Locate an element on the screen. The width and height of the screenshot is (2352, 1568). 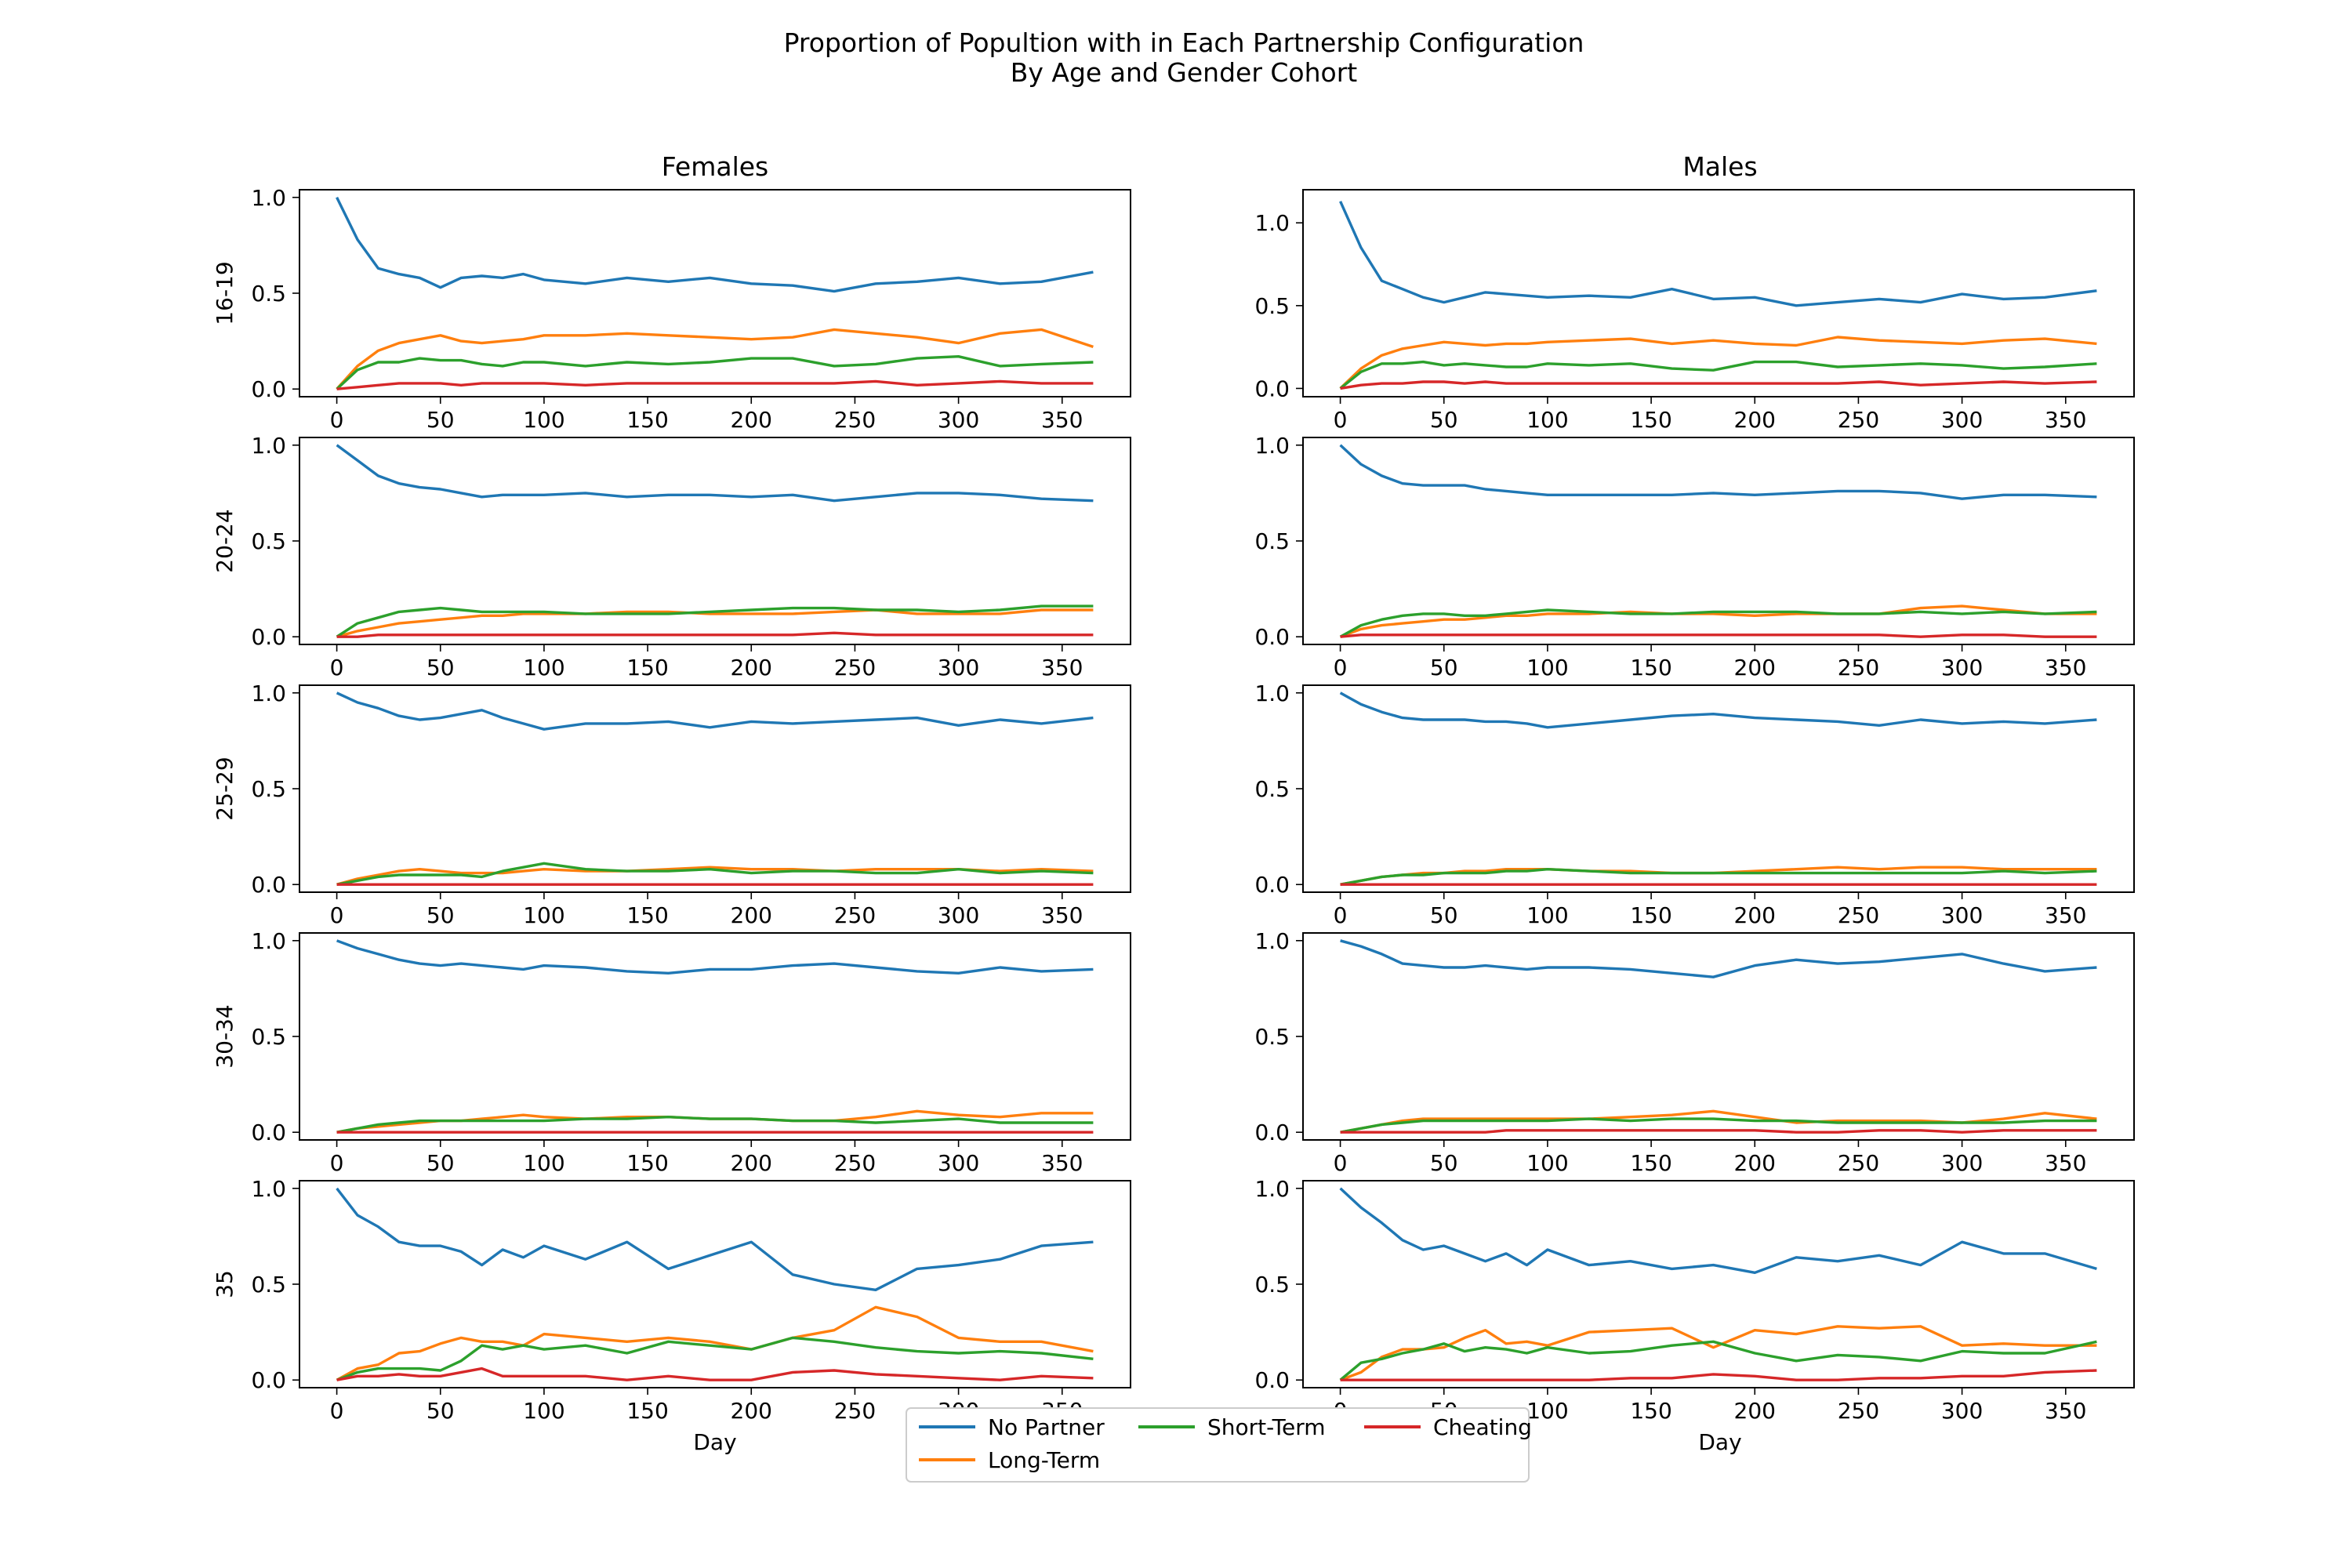
x-tick-label-300-females-16-19: 300 is located at coordinates (958, 420).